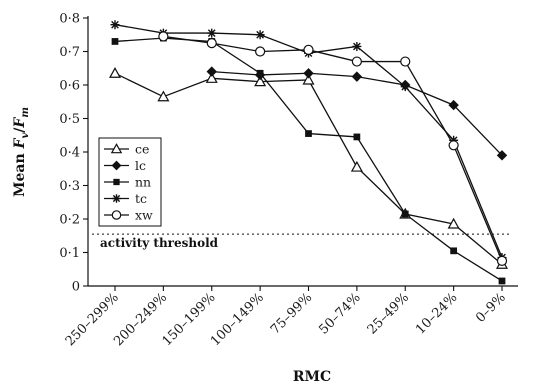 Image resolution: width=534 pixels, height=388 pixels. Describe the element at coordinates (20, 130) in the screenshot. I see `y-axis-title-slash: /` at that location.